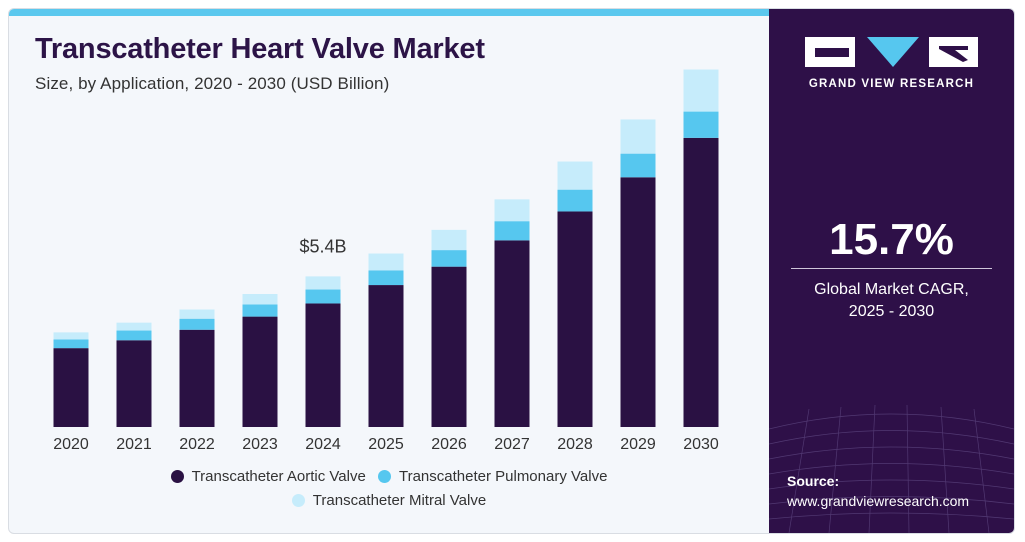 This screenshot has width=1025, height=542. Describe the element at coordinates (71, 387) in the screenshot. I see `bar-aortic-2020` at that location.